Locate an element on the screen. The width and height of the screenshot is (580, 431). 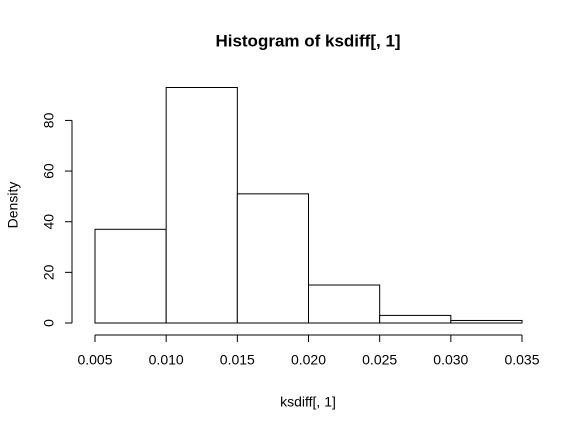
y-tick-label: 20 is located at coordinates (49, 272).